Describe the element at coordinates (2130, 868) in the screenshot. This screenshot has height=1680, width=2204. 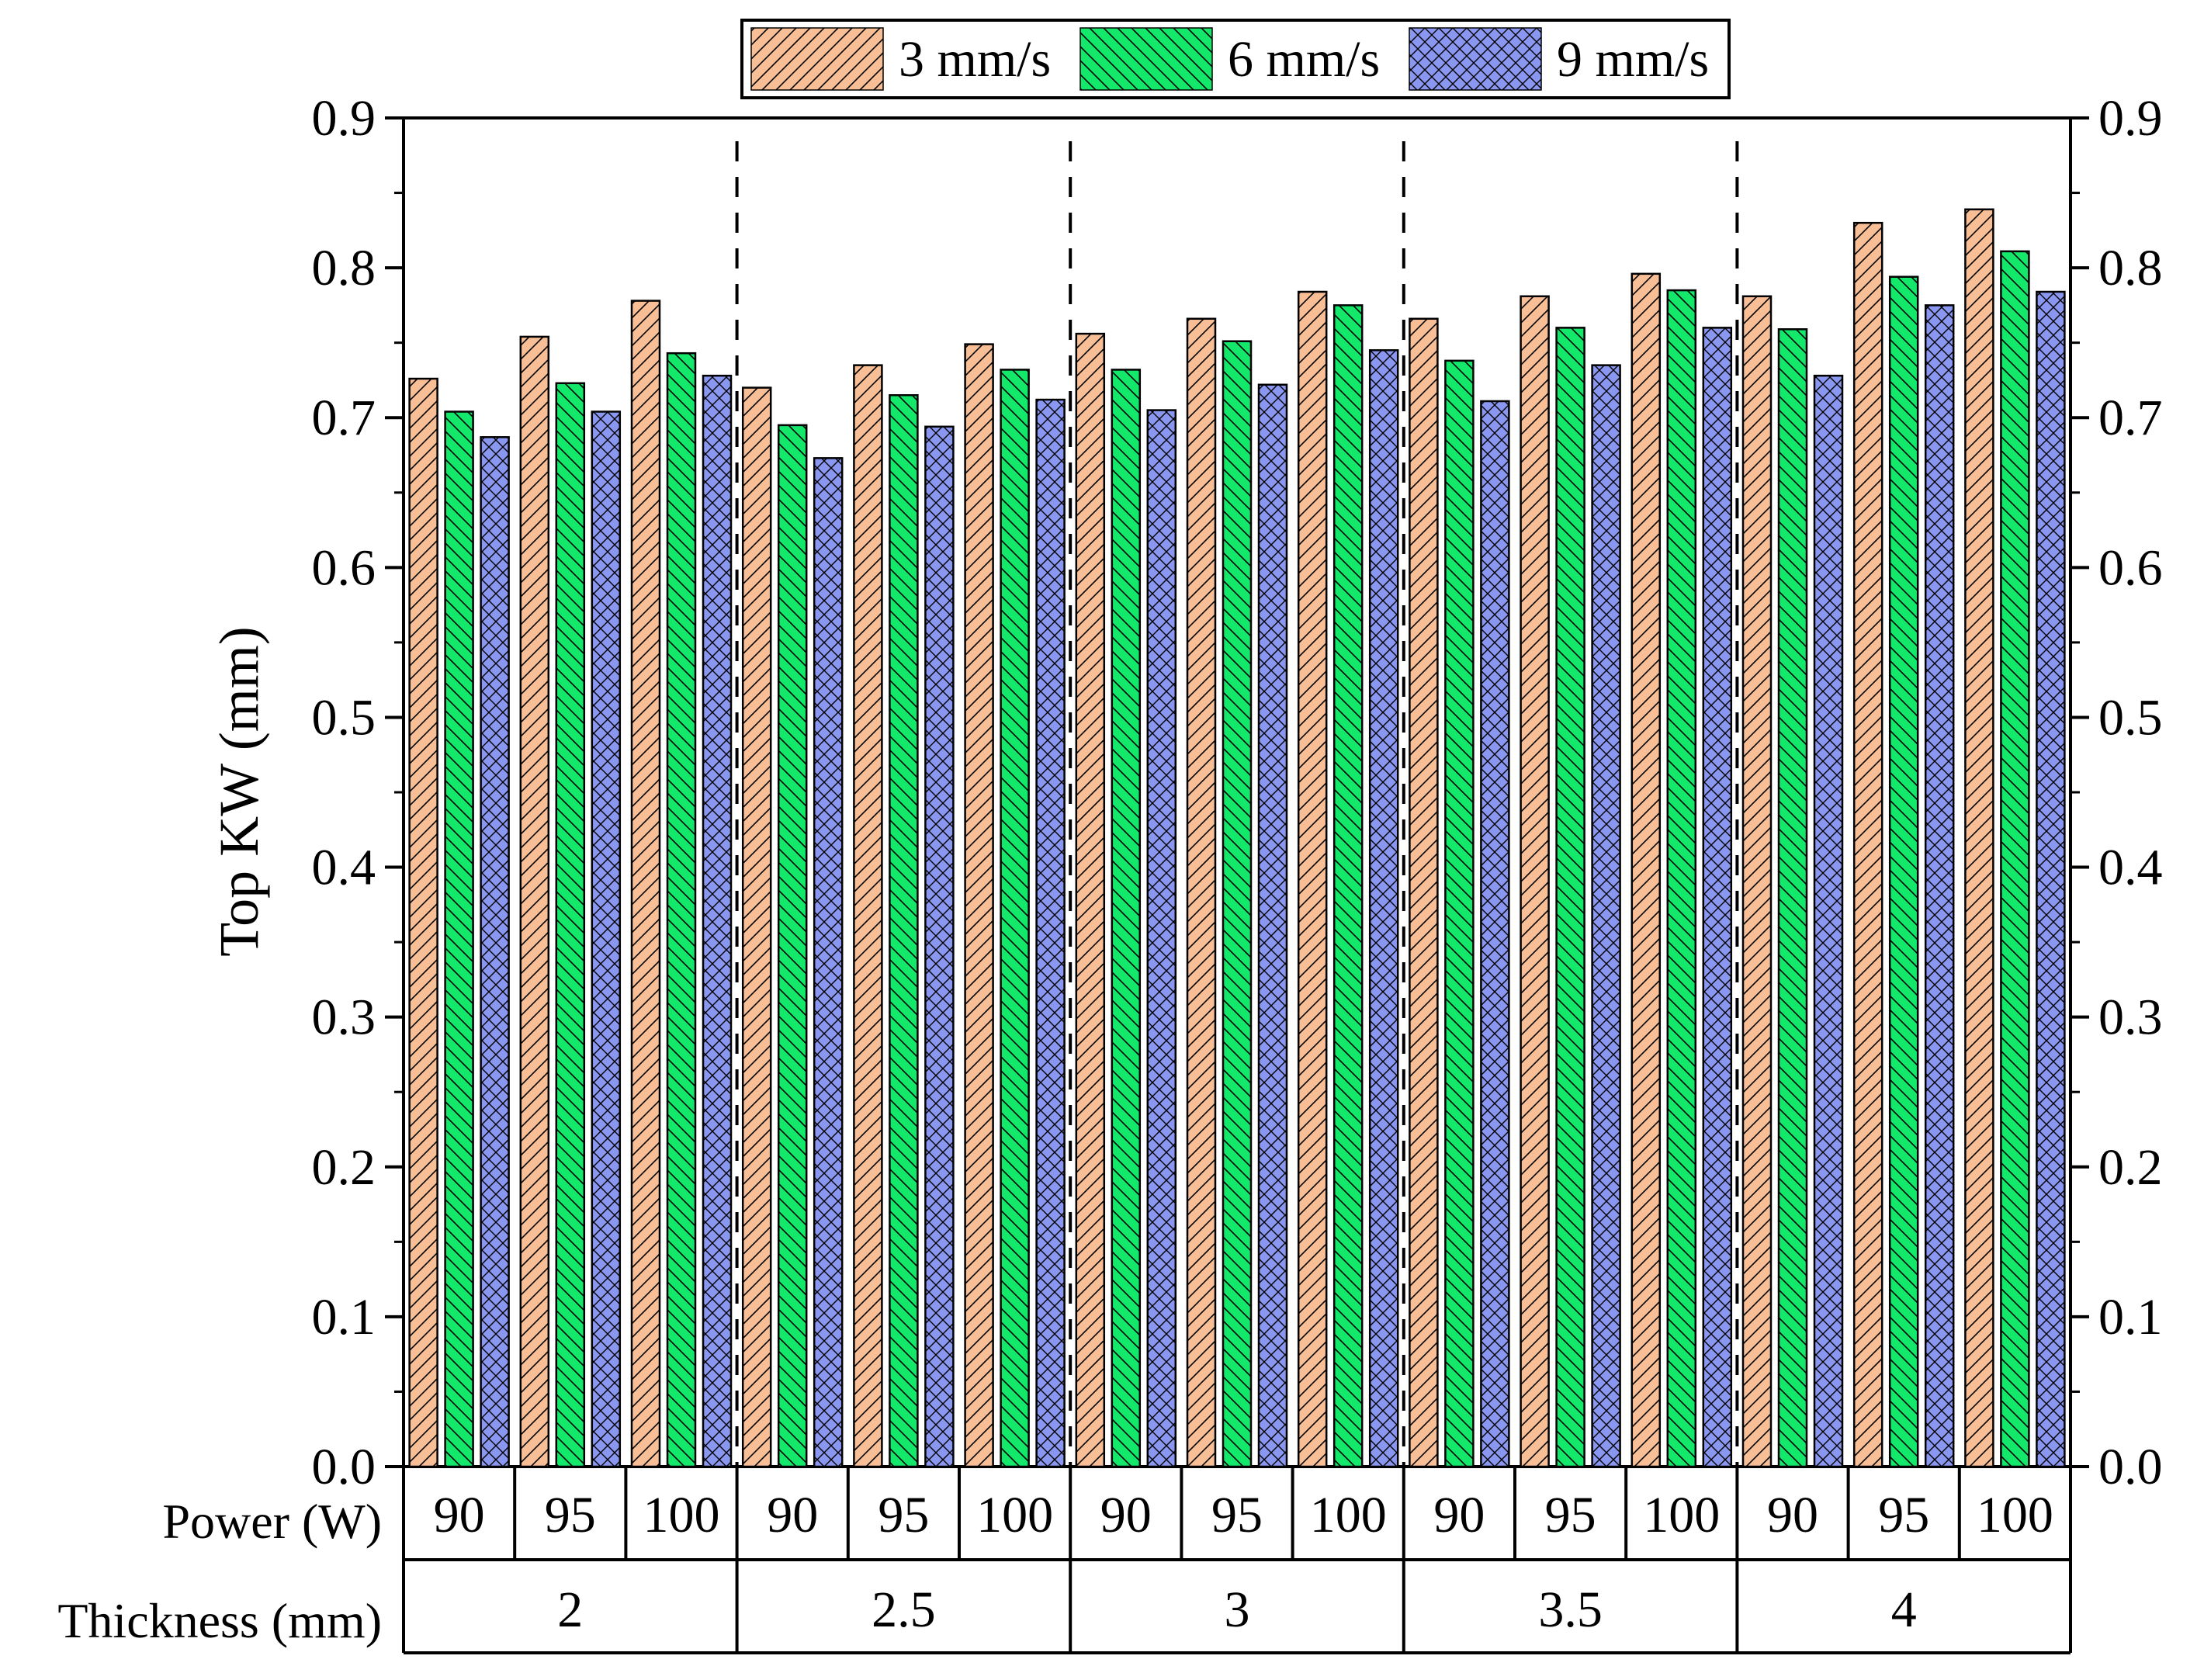
I see `y-tick-label-right: 0.4` at that location.